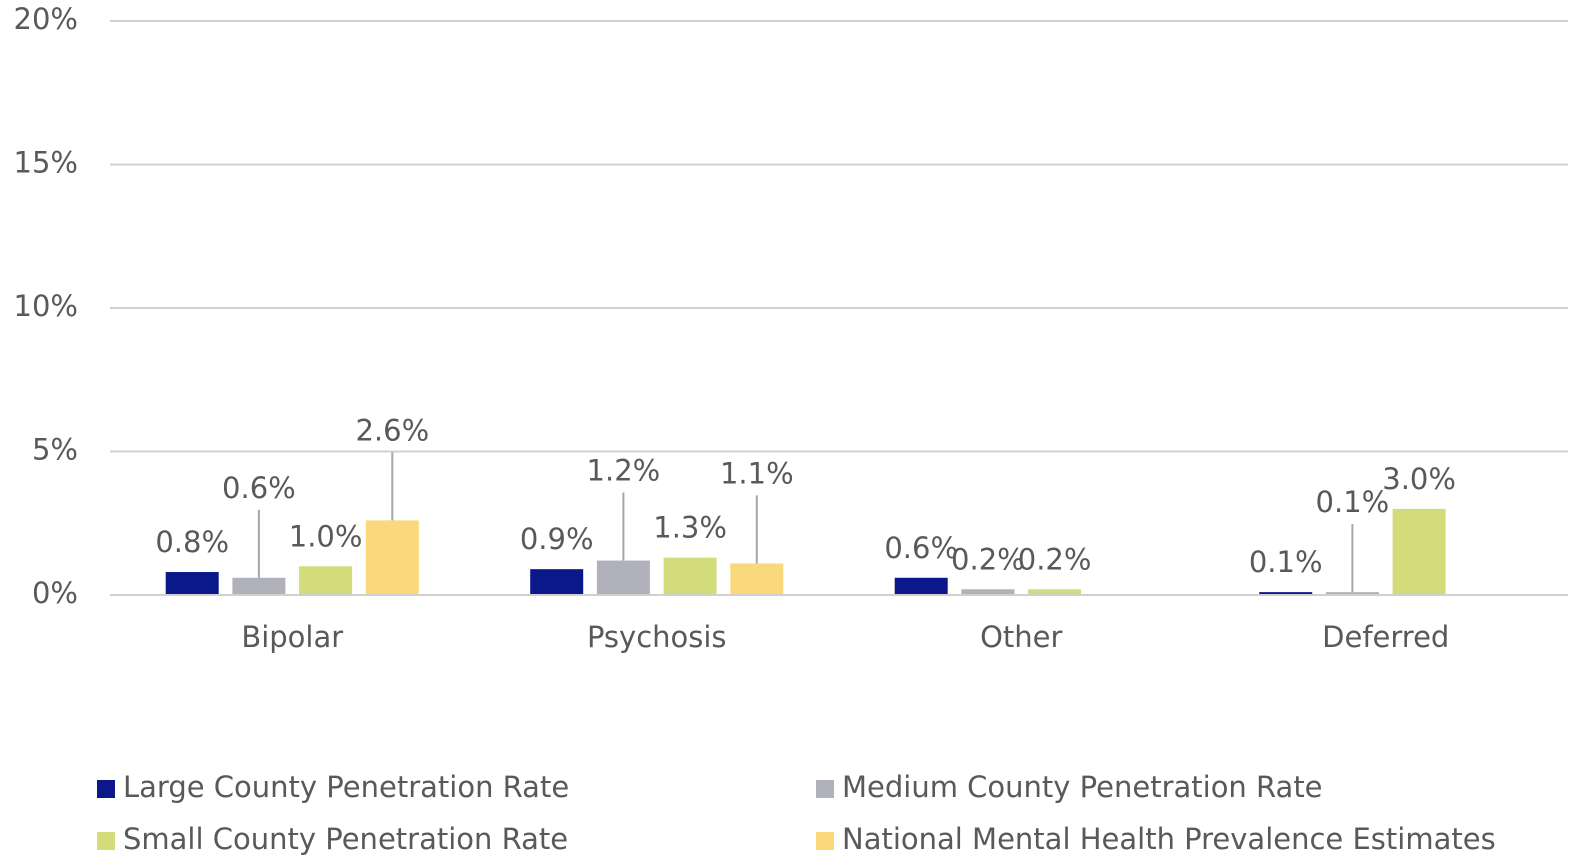 The height and width of the screenshot is (864, 1577). What do you see at coordinates (46, 19) in the screenshot?
I see `y-tick-label: 20%` at bounding box center [46, 19].